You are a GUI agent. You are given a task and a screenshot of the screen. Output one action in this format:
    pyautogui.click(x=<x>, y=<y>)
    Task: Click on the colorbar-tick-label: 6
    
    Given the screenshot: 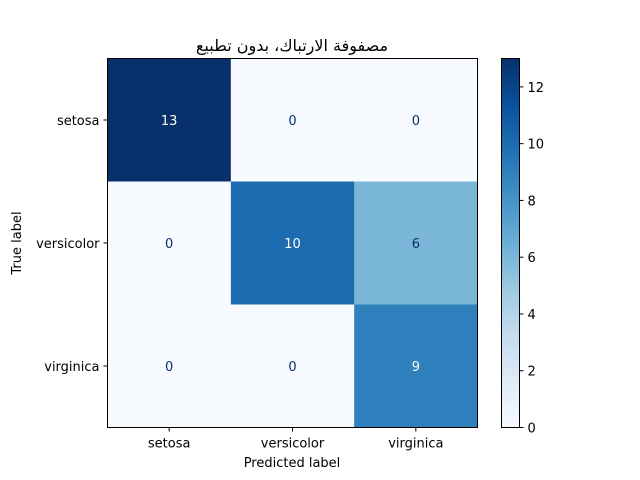 What is the action you would take?
    pyautogui.click(x=532, y=258)
    